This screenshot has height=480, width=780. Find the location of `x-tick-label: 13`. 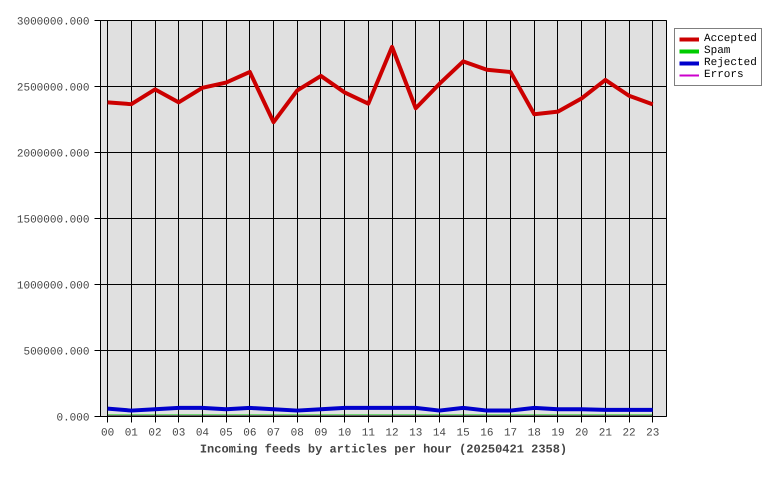

x-tick-label: 13 is located at coordinates (415, 434).